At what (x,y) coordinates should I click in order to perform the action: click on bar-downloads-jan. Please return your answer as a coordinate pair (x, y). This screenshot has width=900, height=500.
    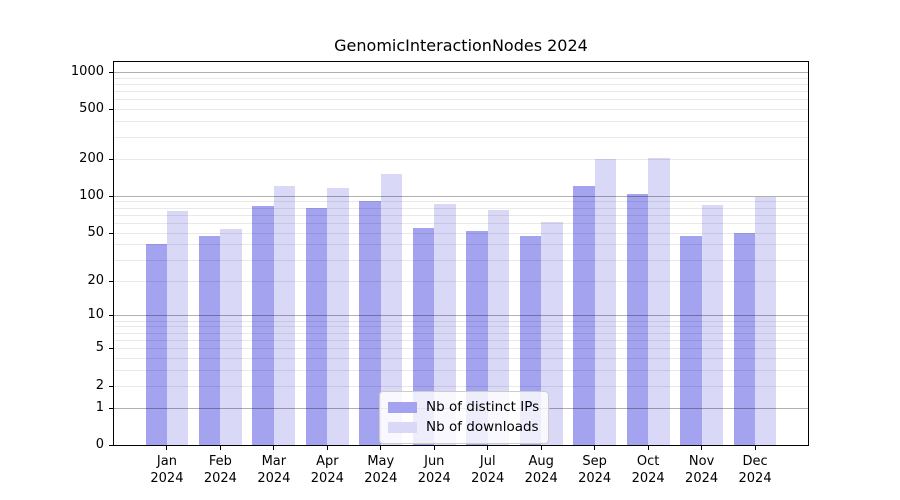
    Looking at the image, I should click on (177, 328).